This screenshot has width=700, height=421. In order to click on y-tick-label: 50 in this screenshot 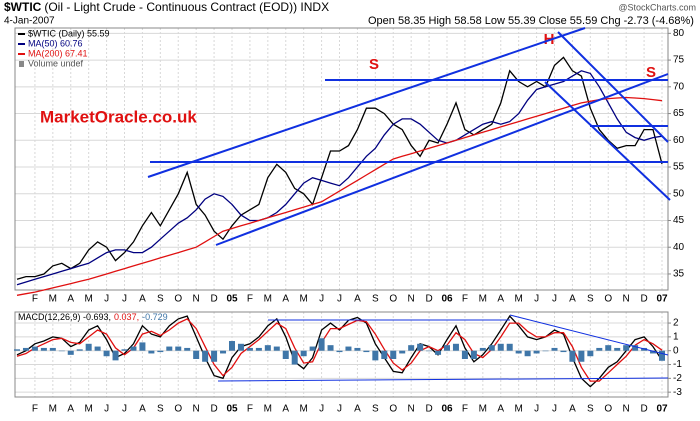, I will do `click(679, 193)`.